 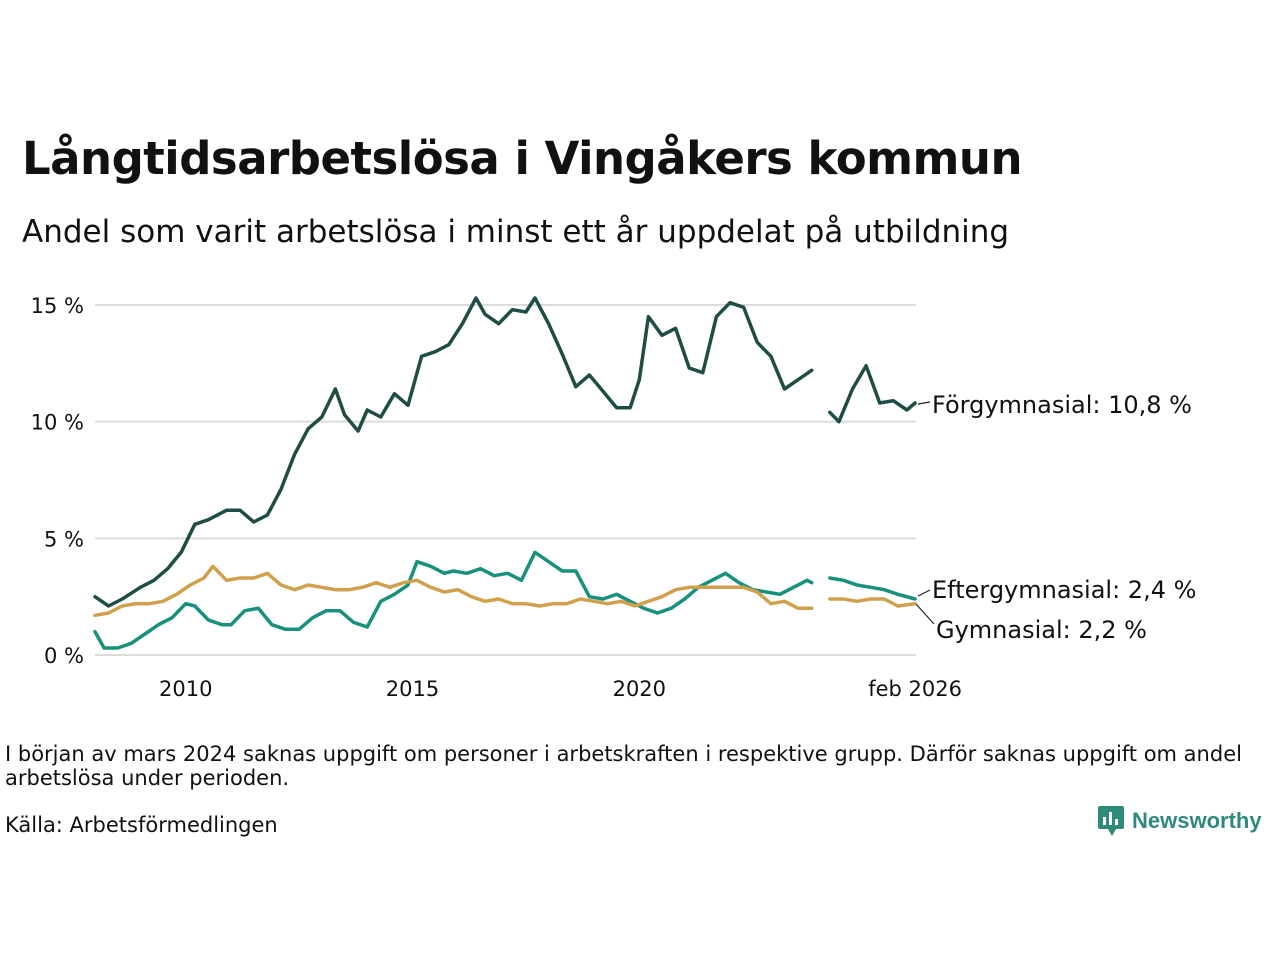 I want to click on y-tick-label: 0 %, so click(x=64, y=656).